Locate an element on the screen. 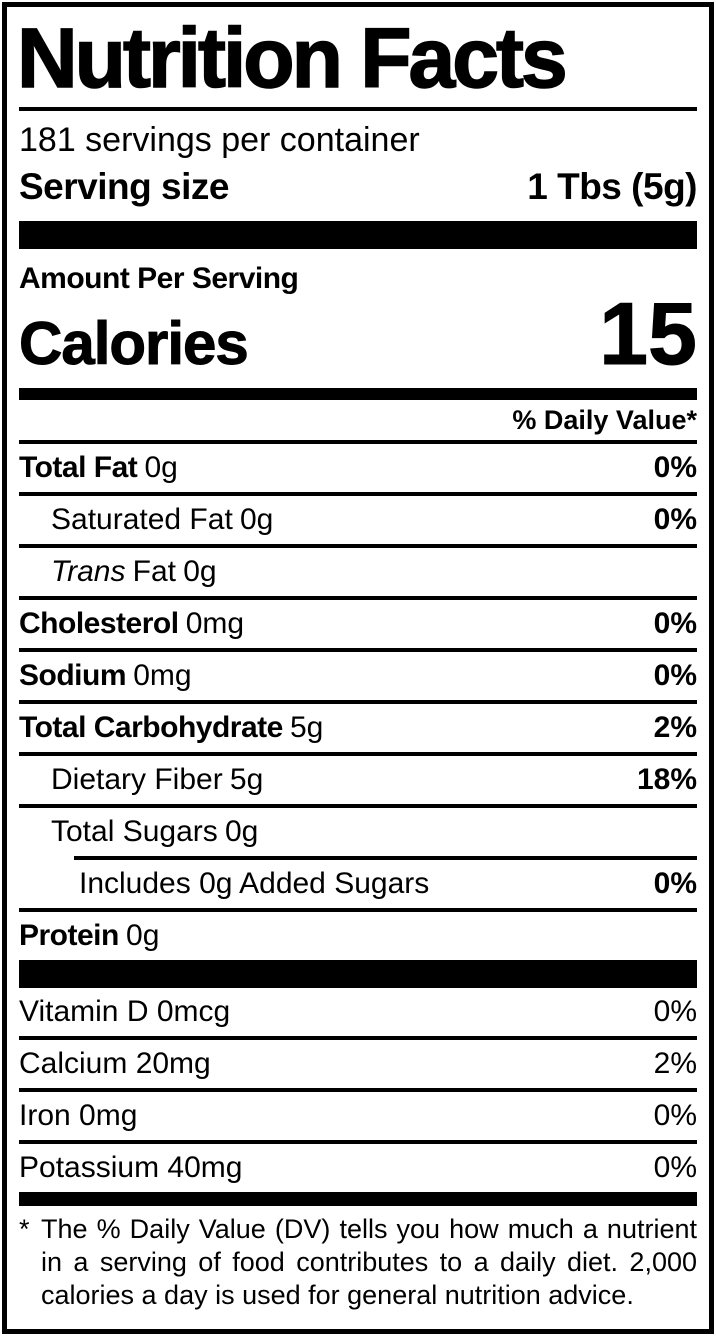  serving-size-row: Serving size 1 Tbs (5g) is located at coordinates (358, 187).